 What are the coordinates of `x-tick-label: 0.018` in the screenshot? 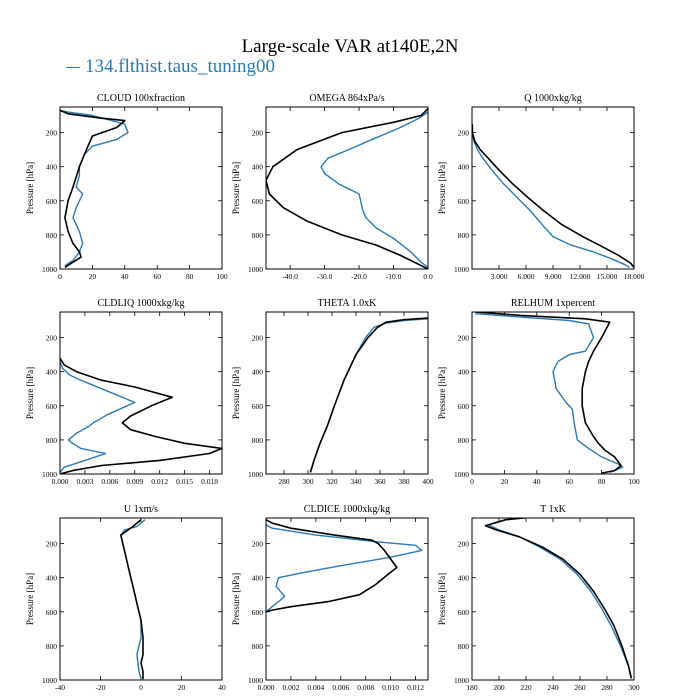 It's located at (209, 481).